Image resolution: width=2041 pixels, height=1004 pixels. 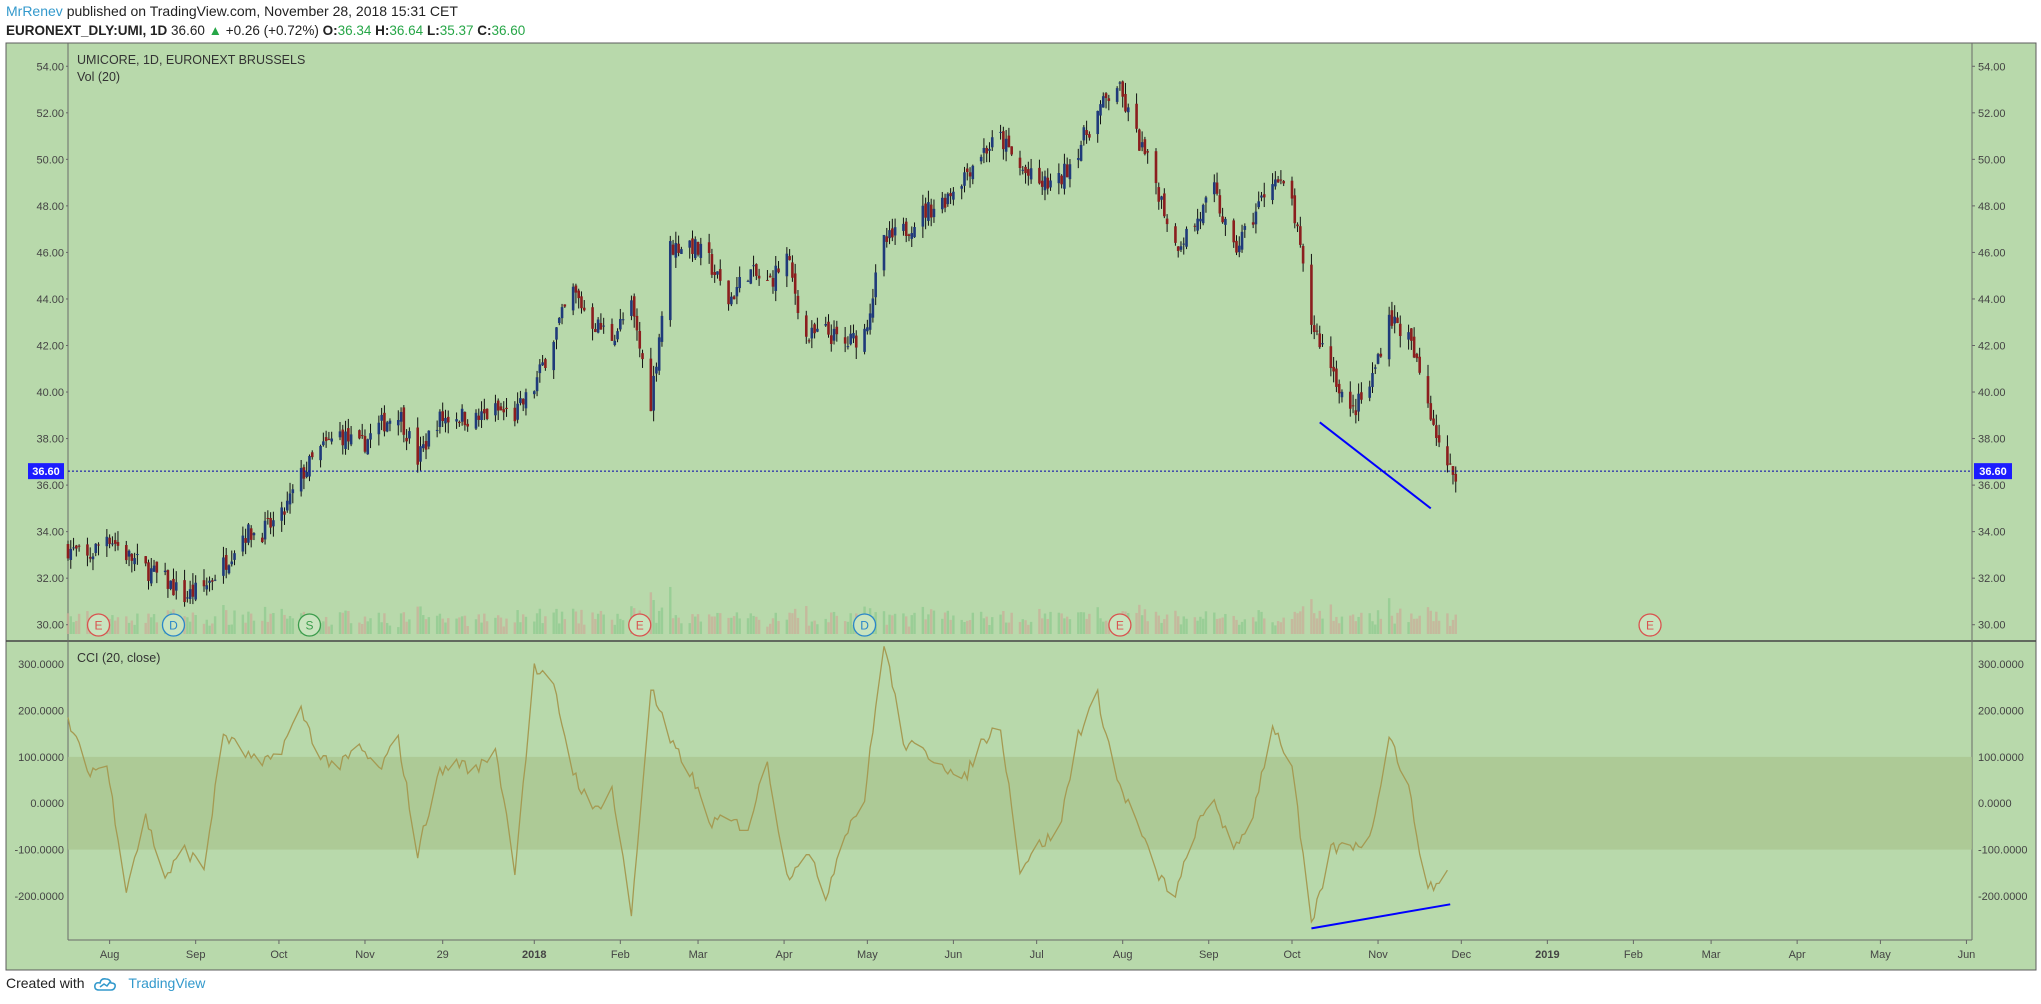 I want to click on price-tick-label: 50.00, so click(x=50, y=160).